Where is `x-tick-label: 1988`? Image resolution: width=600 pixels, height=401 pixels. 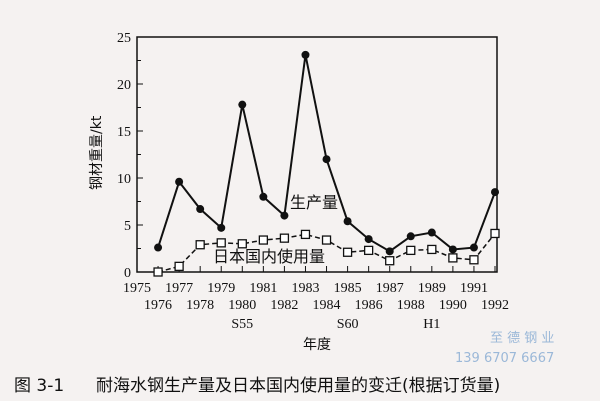 x-tick-label: 1988 is located at coordinates (411, 305).